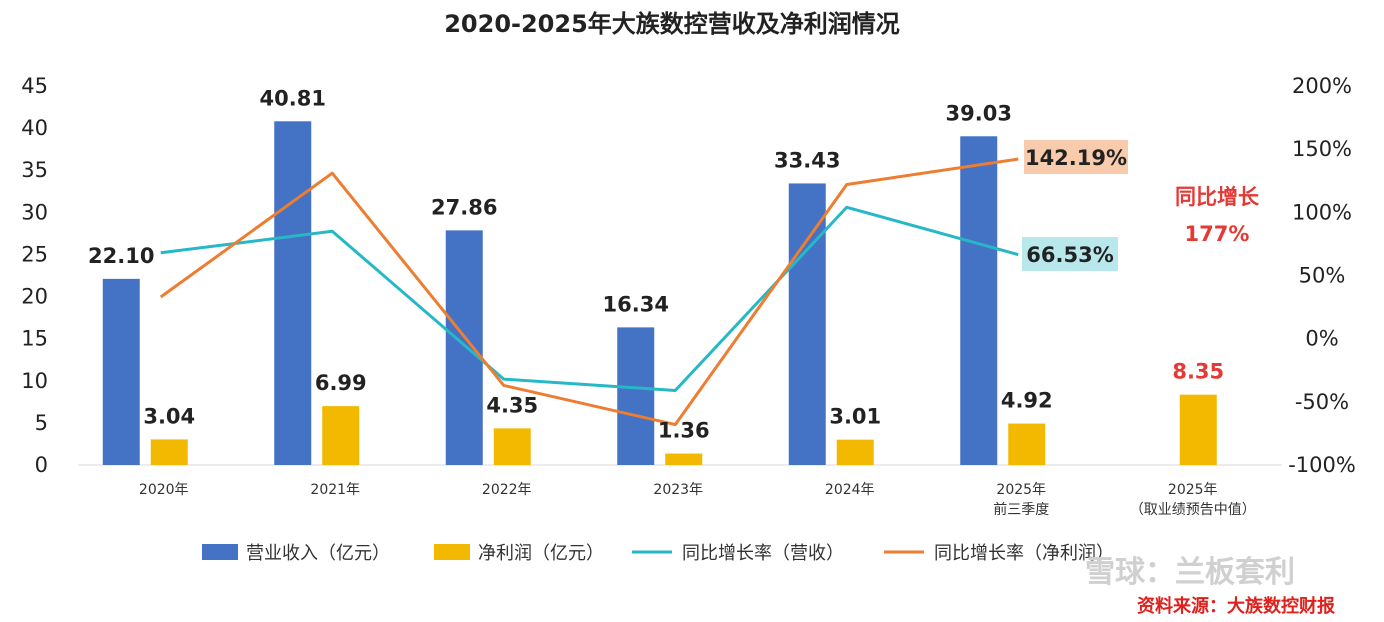  What do you see at coordinates (1322, 402) in the screenshot?
I see `y-tick-right: -50%` at bounding box center [1322, 402].